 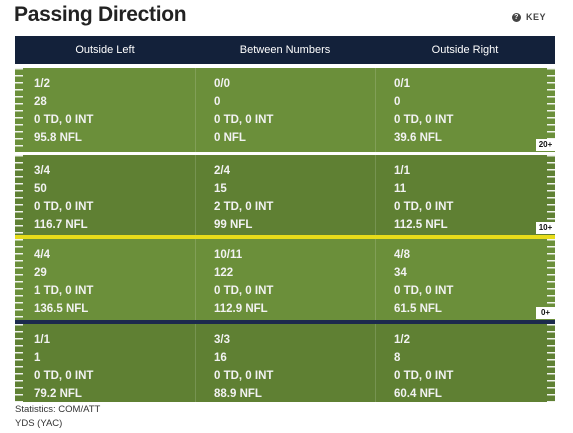 What do you see at coordinates (40, 273) in the screenshot?
I see `cell-stat: 29` at bounding box center [40, 273].